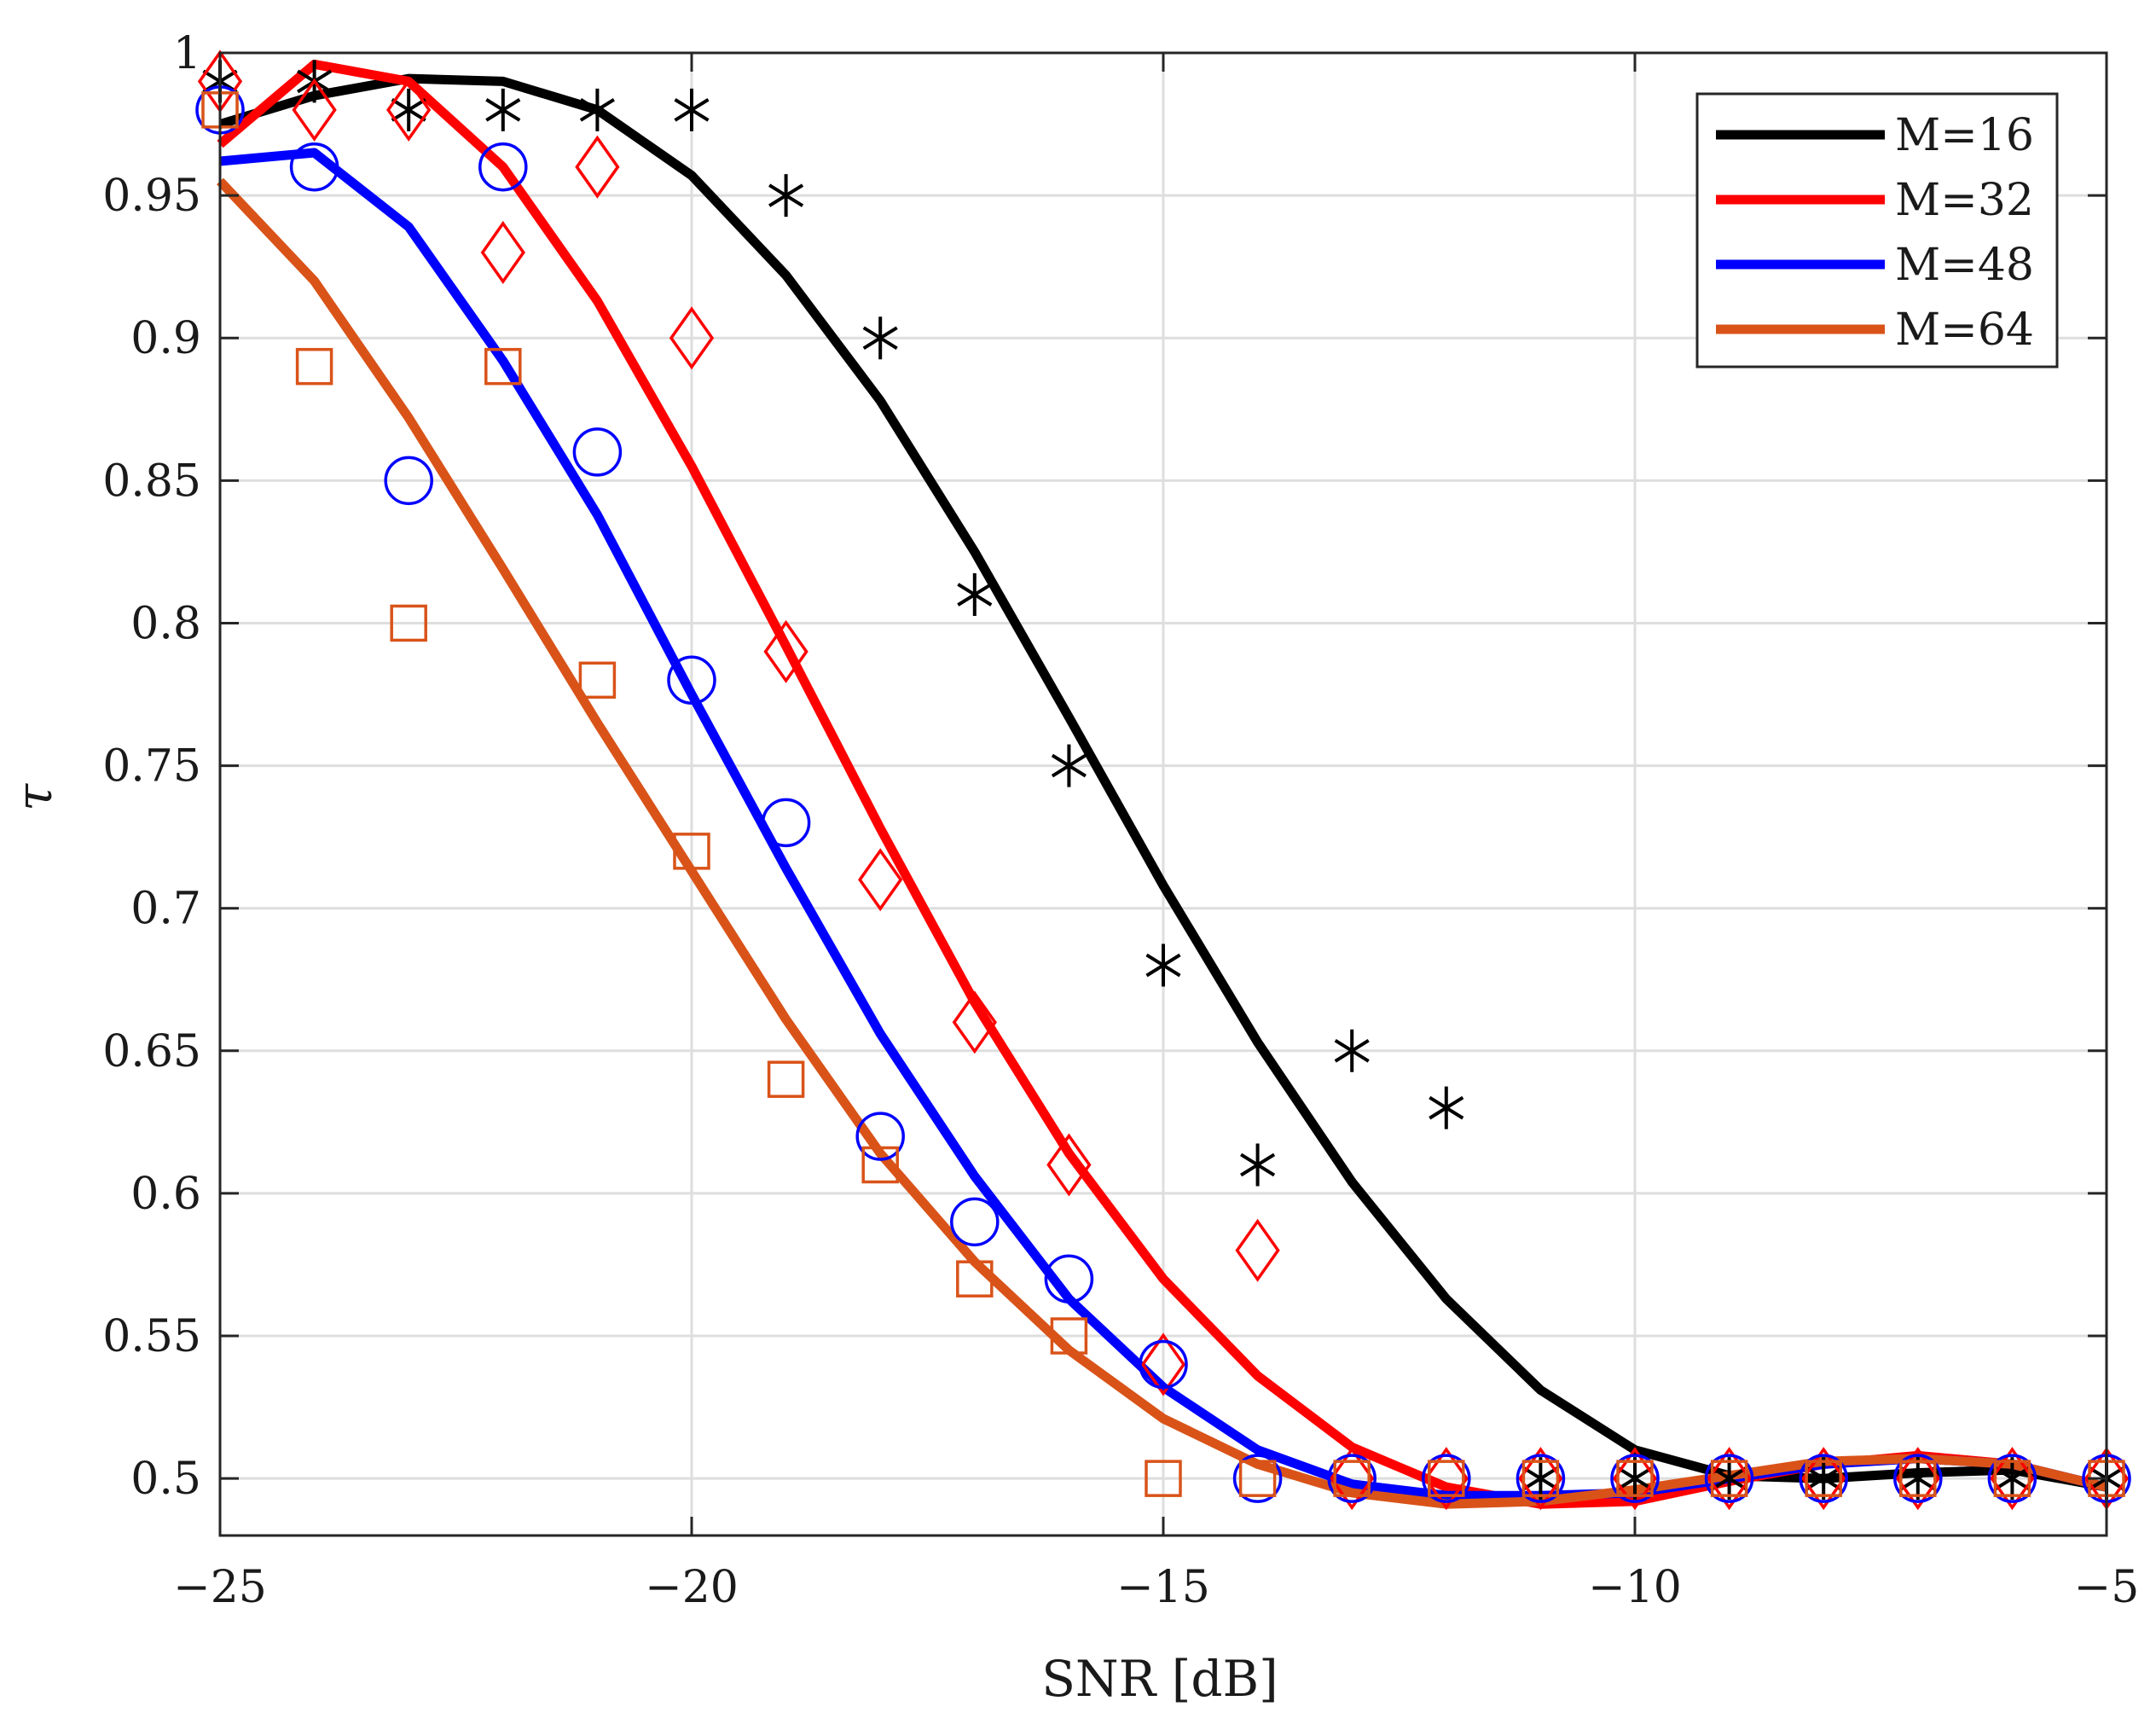 The width and height of the screenshot is (2156, 1730). What do you see at coordinates (187, 53) in the screenshot?
I see `y-tick-label: 1` at bounding box center [187, 53].